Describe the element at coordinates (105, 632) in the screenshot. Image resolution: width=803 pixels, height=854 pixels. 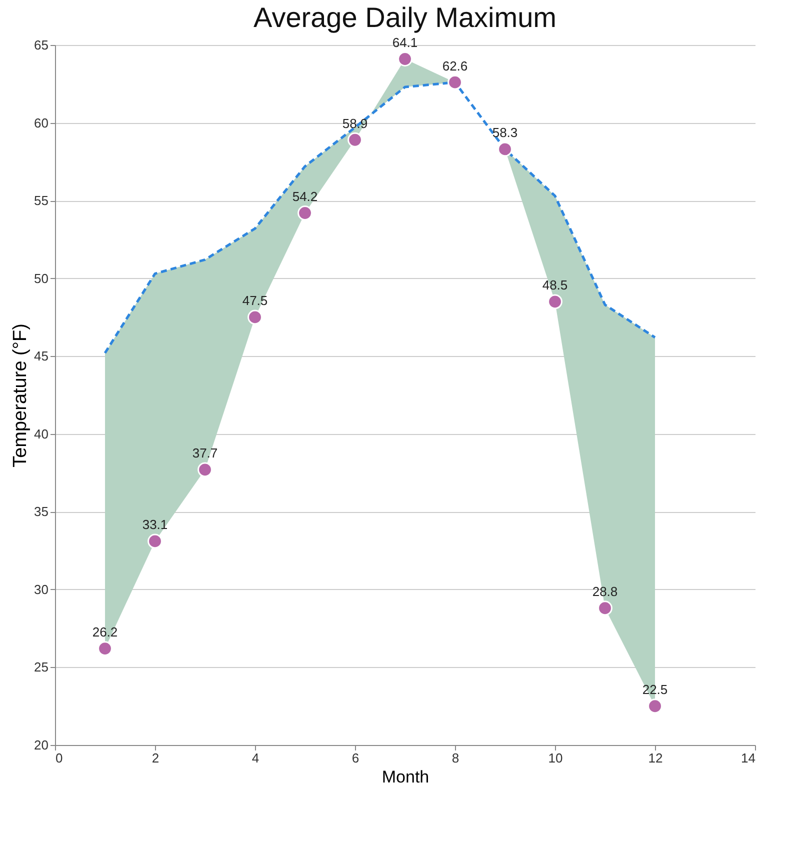
I see `data-label: 26.2` at that location.